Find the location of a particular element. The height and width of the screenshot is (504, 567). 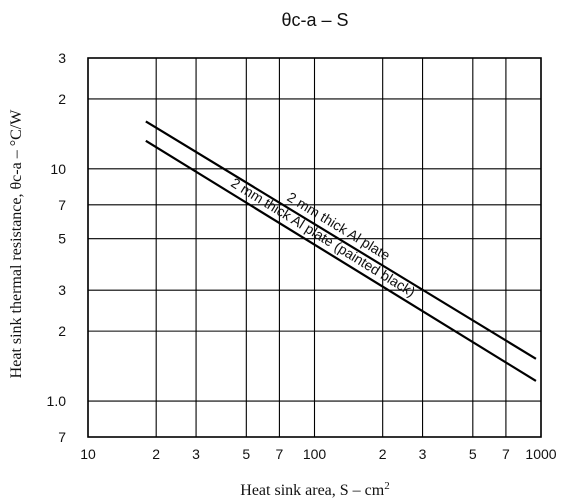

y-axis-ticks: 7 1.0 2 3 5 7 10 2 3 is located at coordinates (57, 247).